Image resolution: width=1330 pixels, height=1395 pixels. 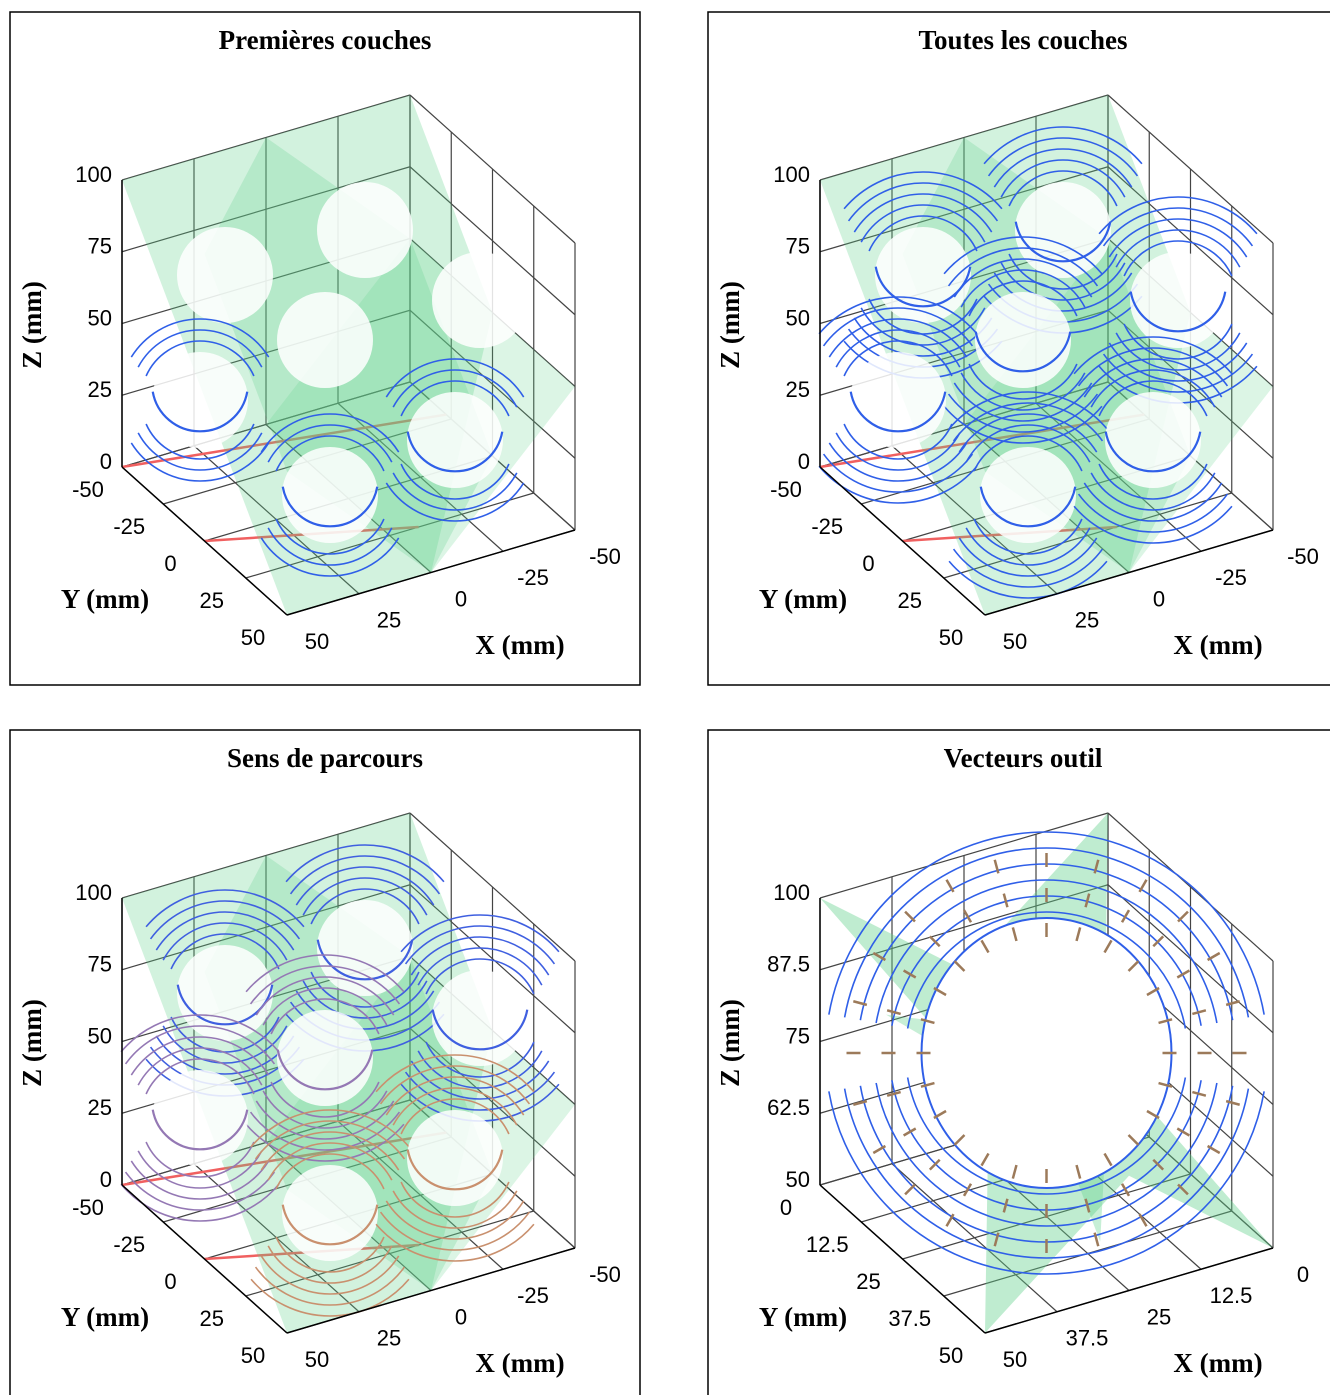 What do you see at coordinates (730, 1043) in the screenshot?
I see `z-axis-label: Z (mm)` at bounding box center [730, 1043].